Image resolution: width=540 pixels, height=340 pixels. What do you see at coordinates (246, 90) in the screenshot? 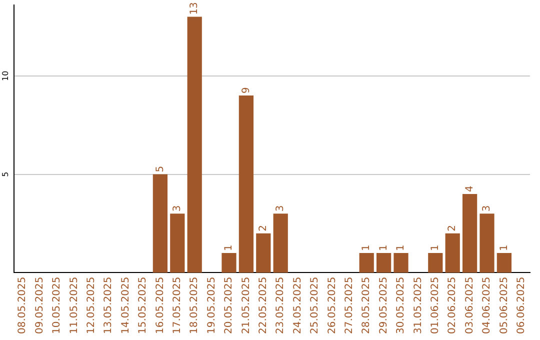
I see `data-label: 9` at bounding box center [246, 90].